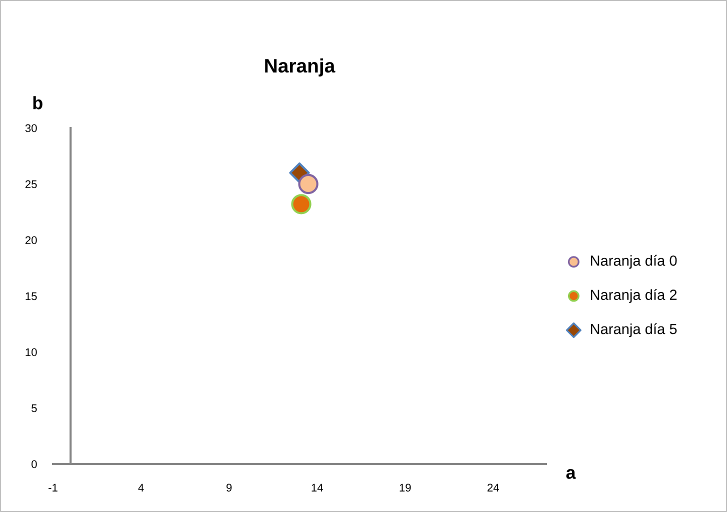 This screenshot has height=512, width=727. What do you see at coordinates (34, 464) in the screenshot?
I see `y-tick-label: 0` at bounding box center [34, 464].